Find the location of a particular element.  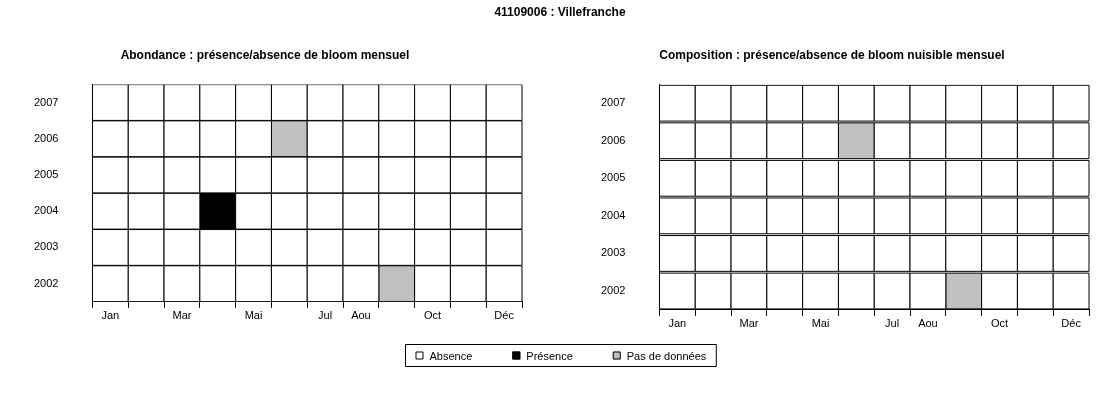

x-tick-label: Jul is located at coordinates (325, 315).